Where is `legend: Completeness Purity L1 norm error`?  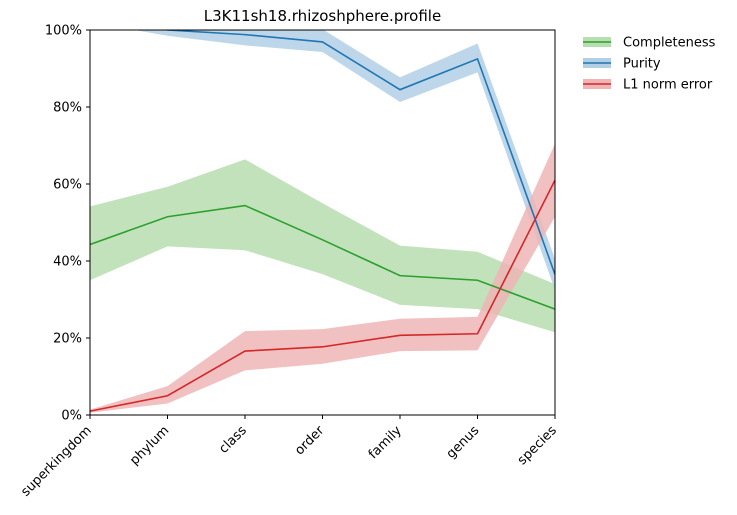
legend: Completeness Purity L1 norm error is located at coordinates (649, 64).